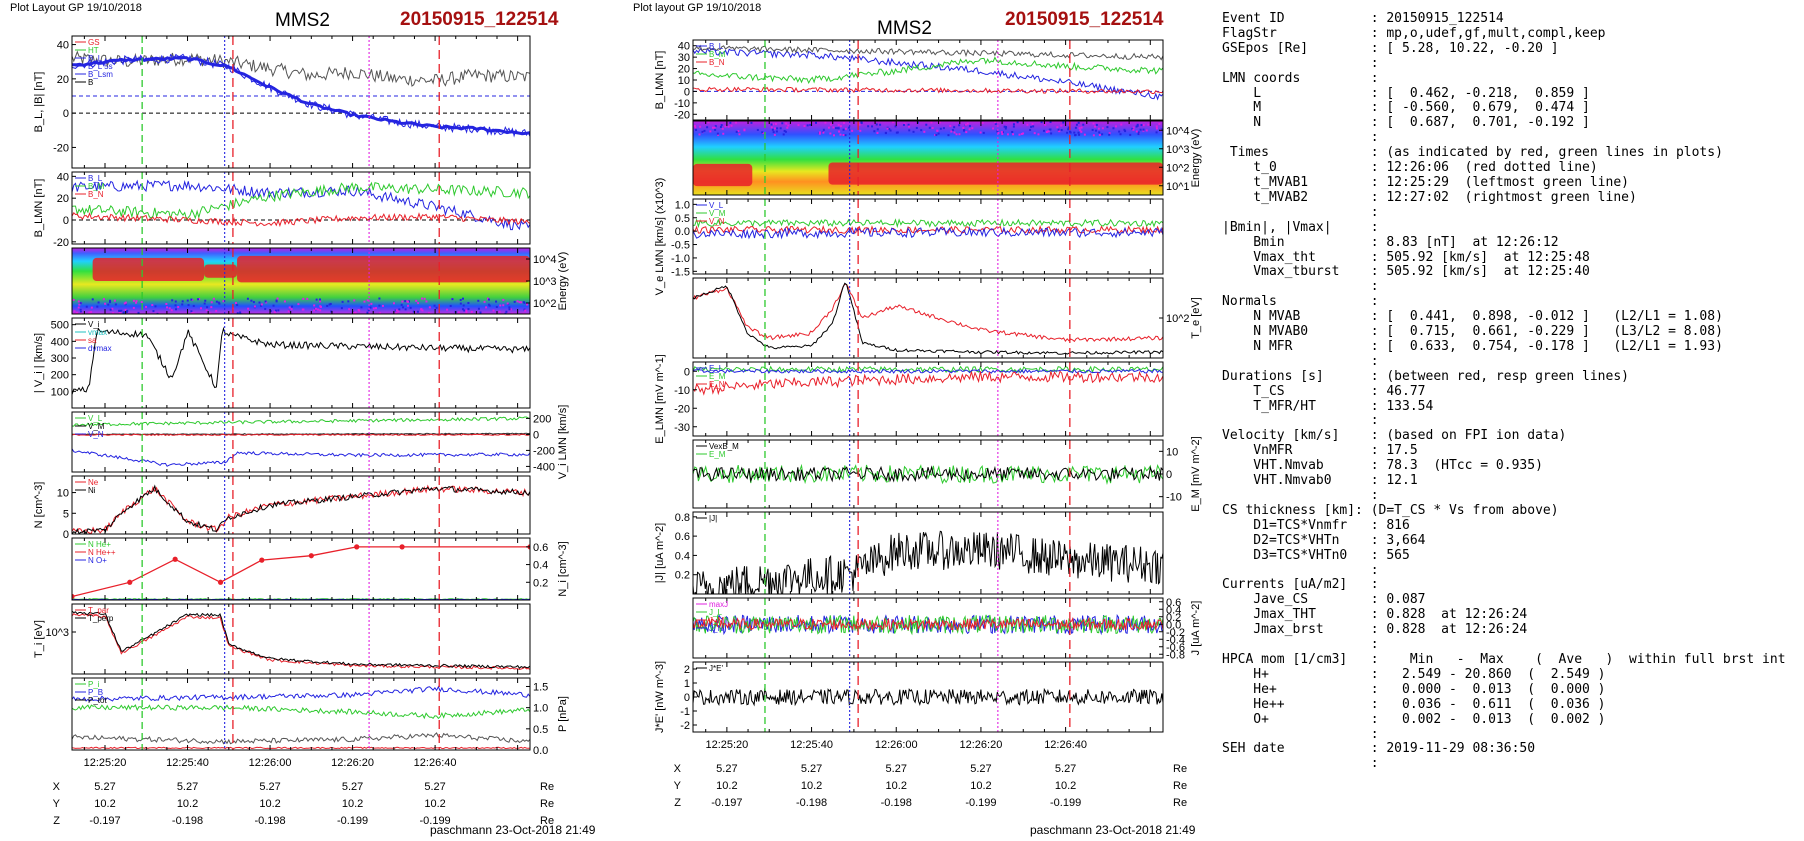 The width and height of the screenshot is (1804, 841). What do you see at coordinates (1406, 272) in the screenshot?
I see `info-line: Vmax_tburst : 505.92 [km/s] at 12:25:40` at bounding box center [1406, 272].